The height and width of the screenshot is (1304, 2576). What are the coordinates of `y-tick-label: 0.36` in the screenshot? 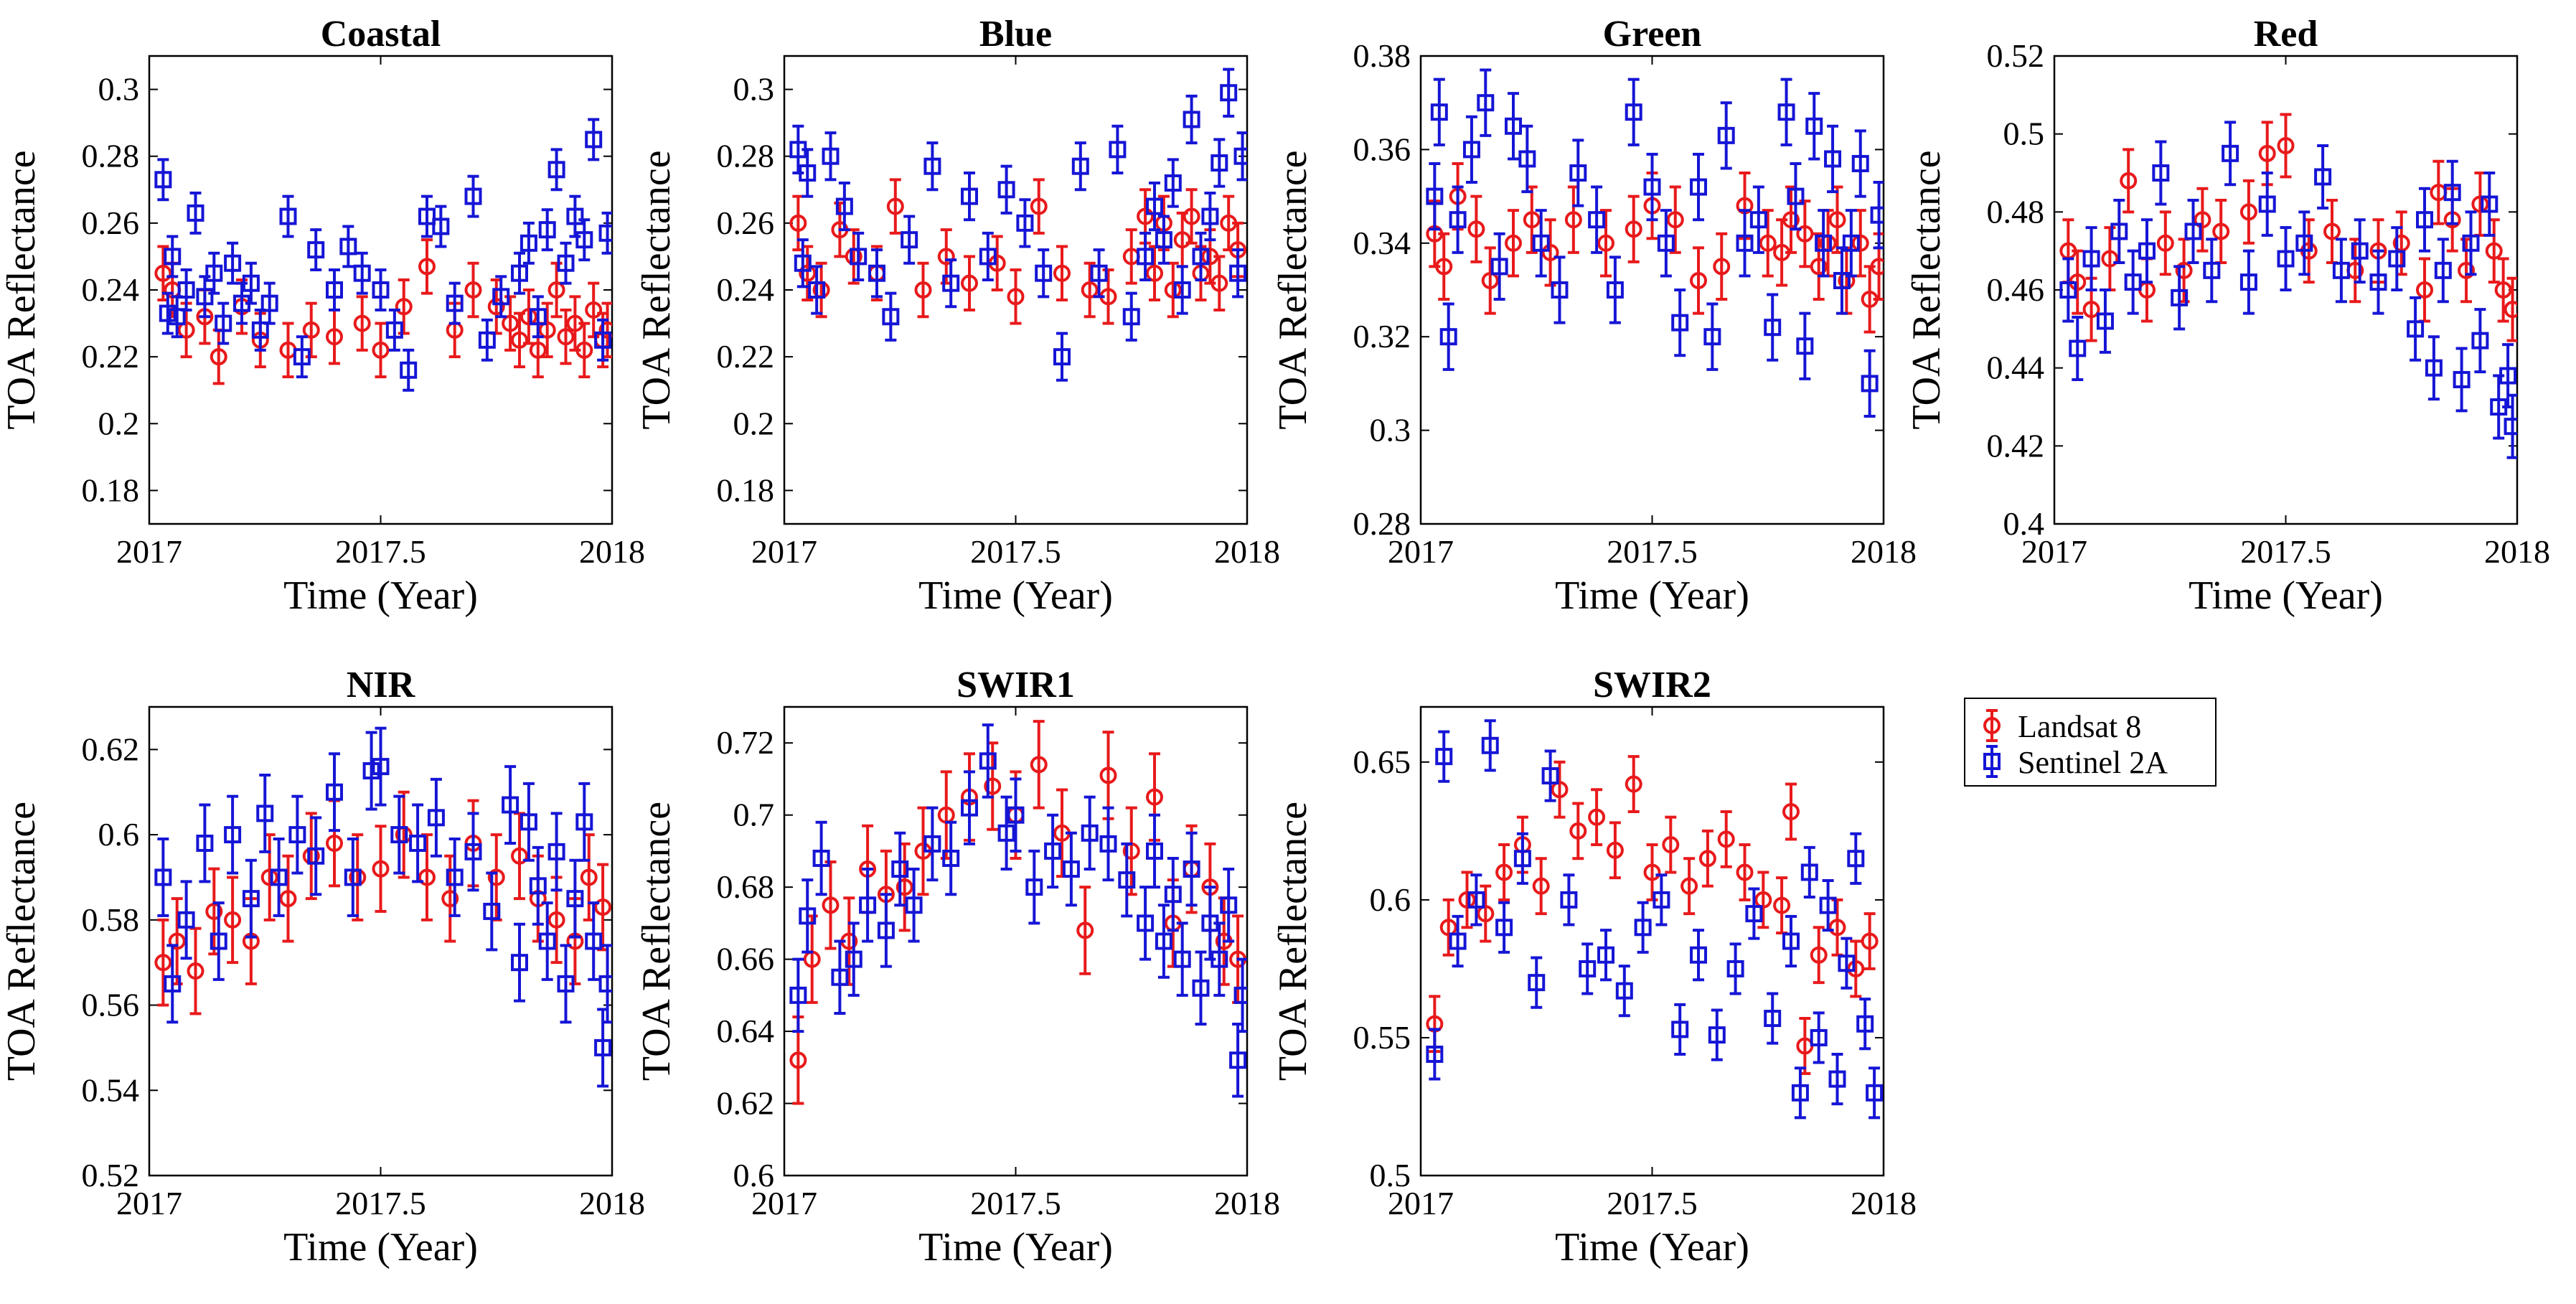 It's located at (1382, 149).